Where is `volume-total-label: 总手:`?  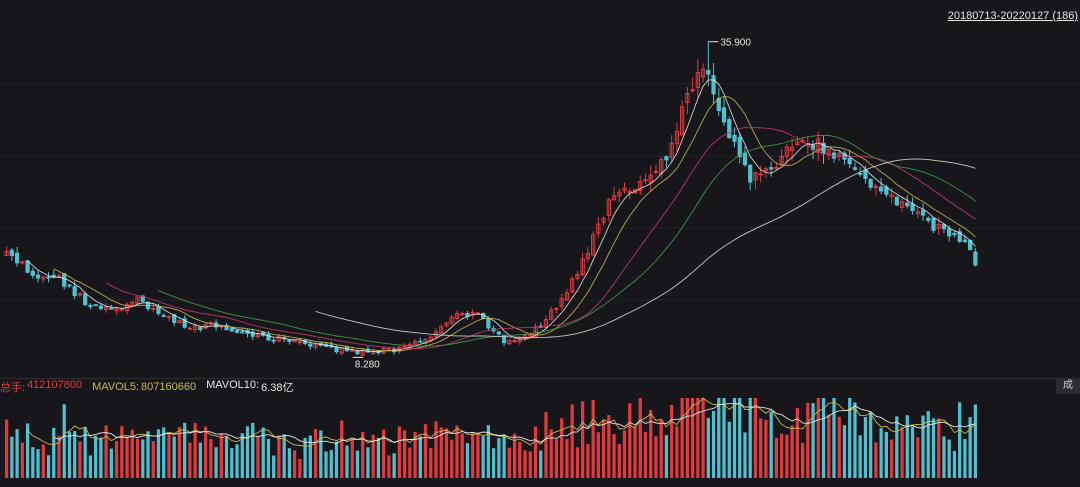
volume-total-label: 总手: is located at coordinates (13, 388).